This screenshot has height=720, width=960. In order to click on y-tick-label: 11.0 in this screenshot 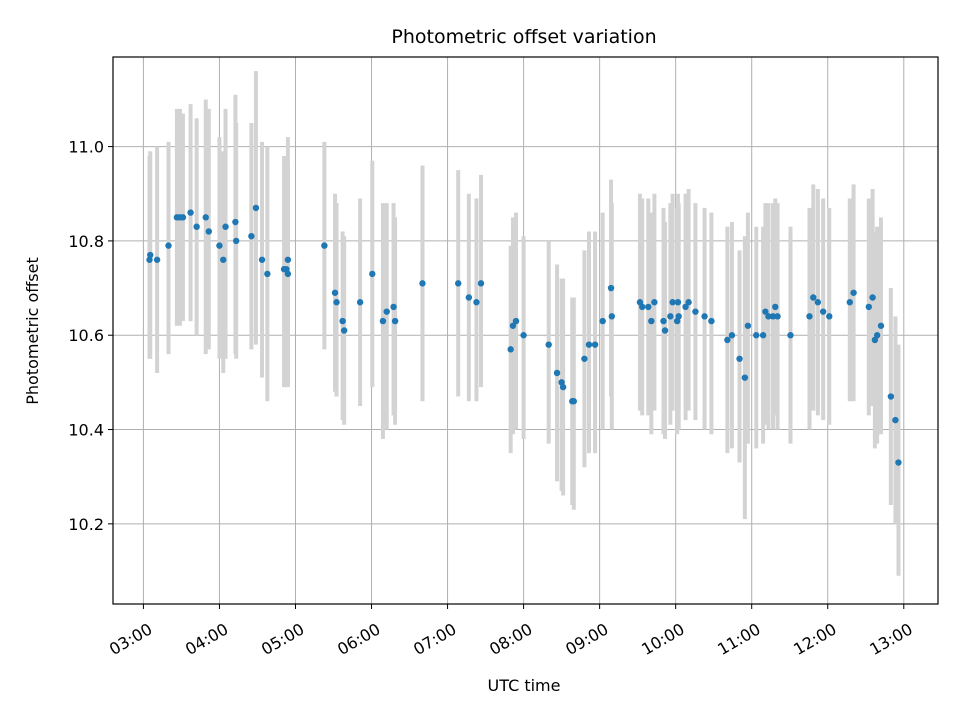, I will do `click(86, 147)`.